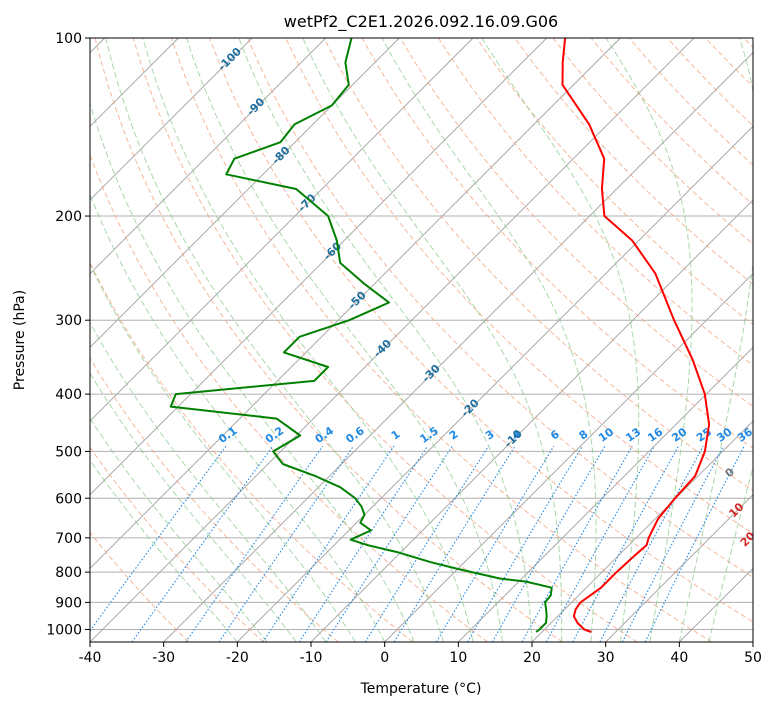 This screenshot has height=708, width=775. I want to click on y-tick-label: 800, so click(68, 573).